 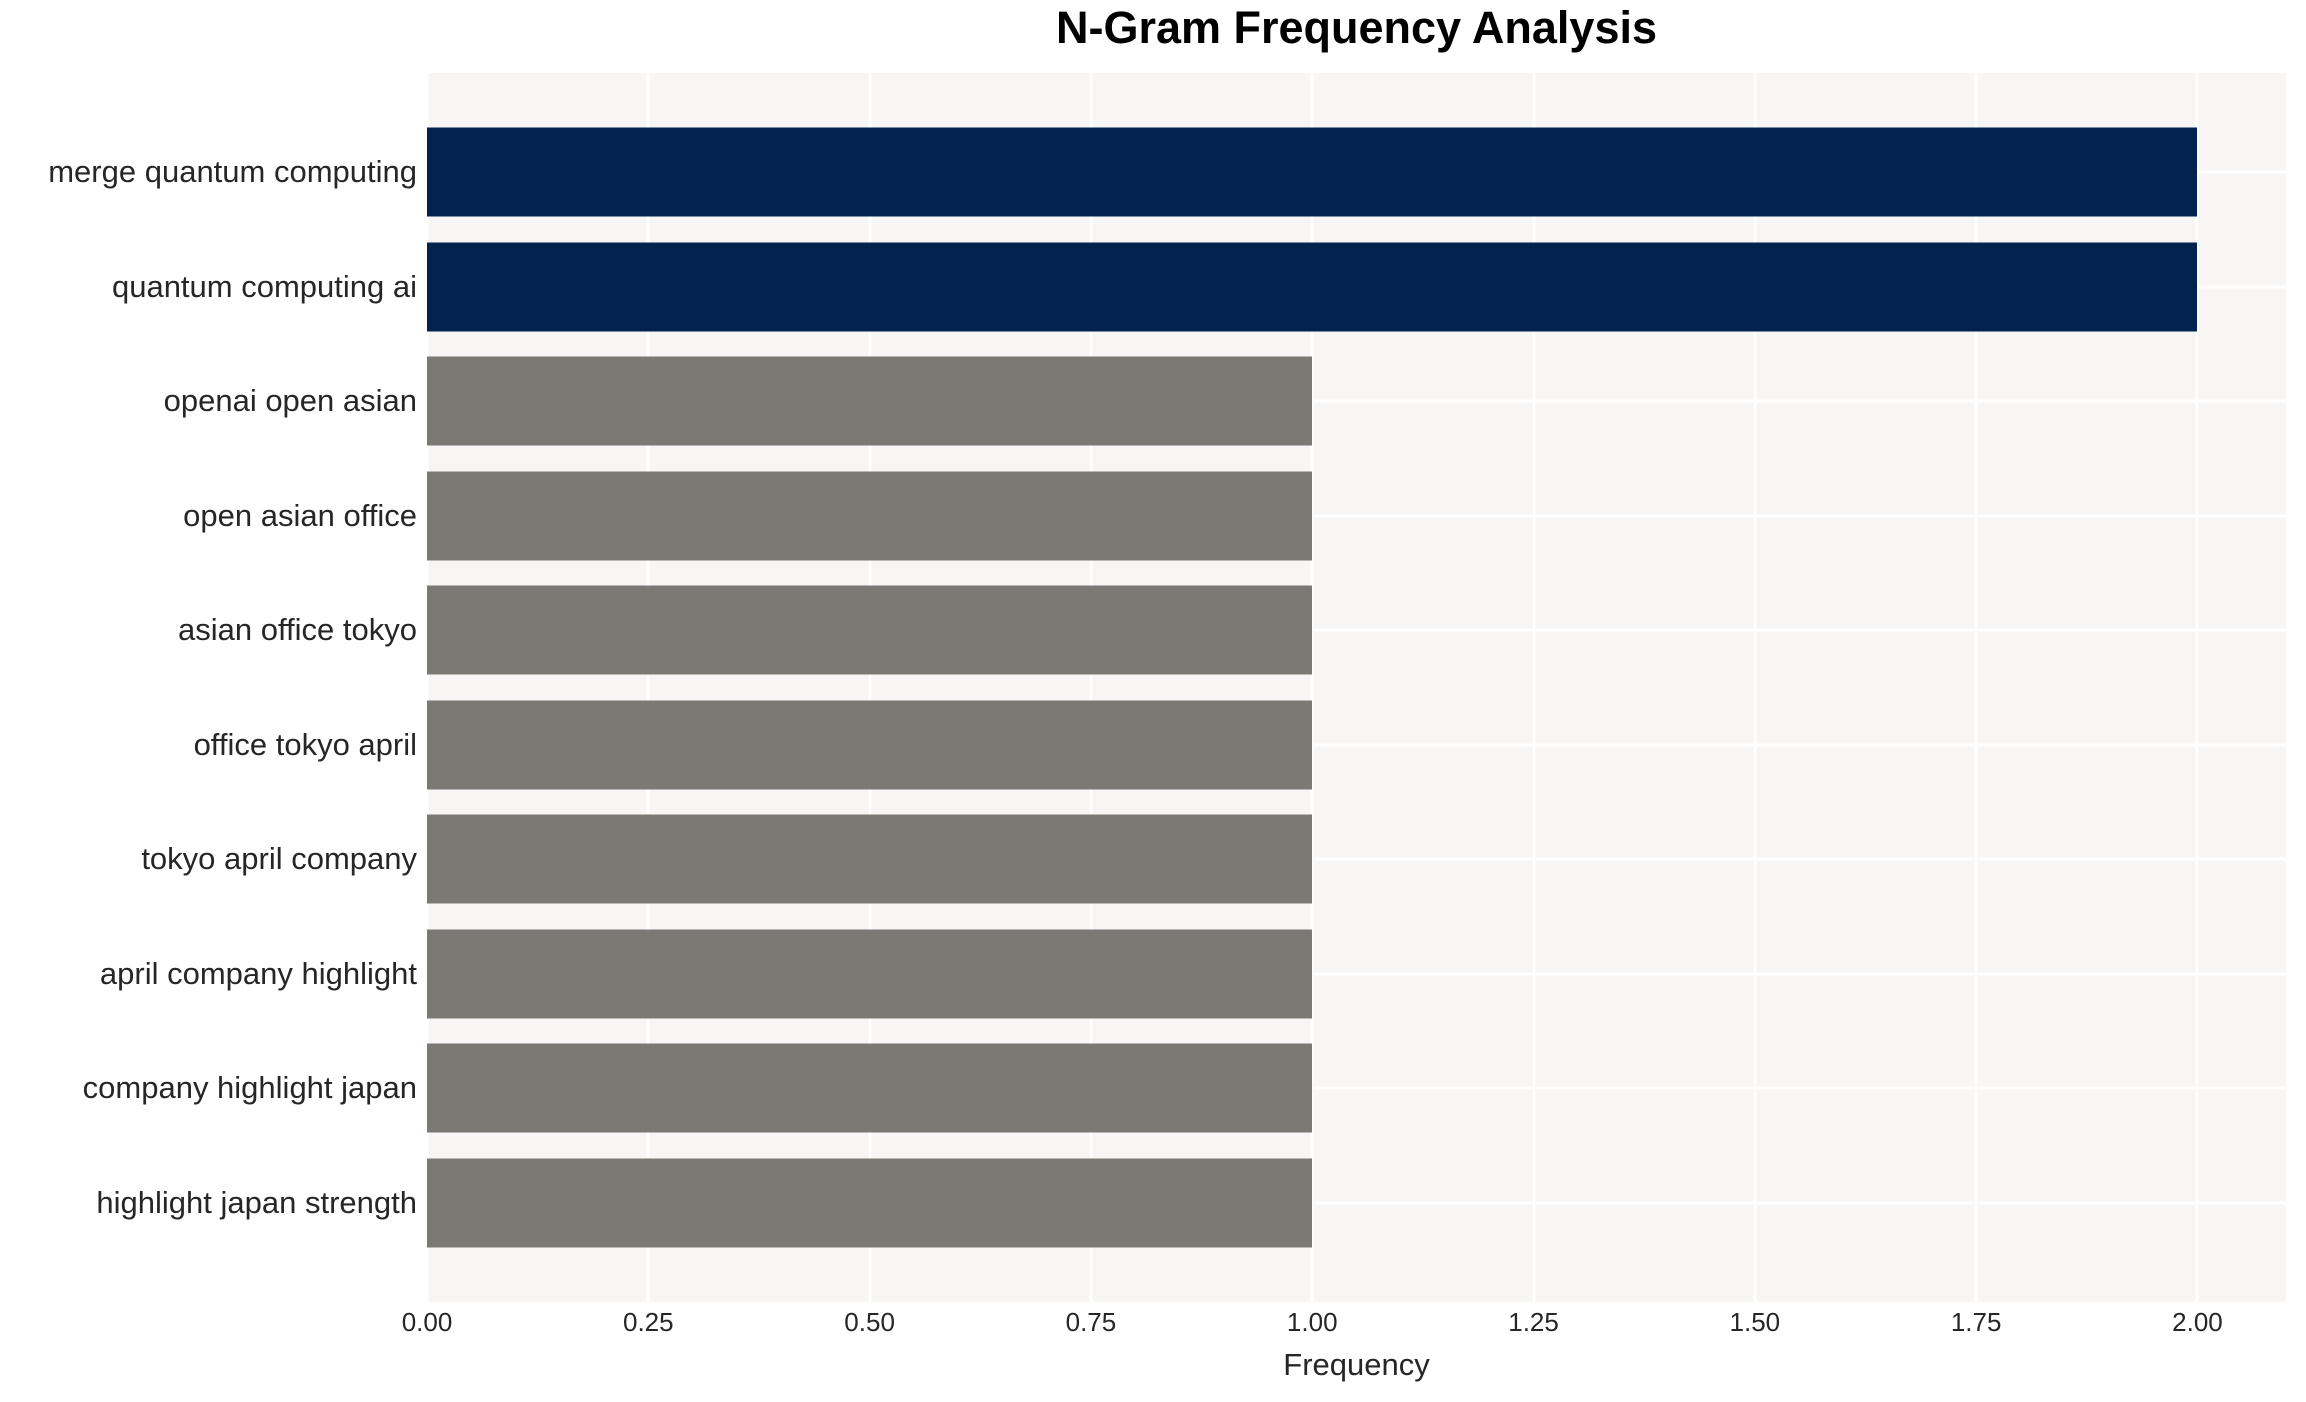 I want to click on y-tick-label: quantum computing ai, so click(x=264, y=286).